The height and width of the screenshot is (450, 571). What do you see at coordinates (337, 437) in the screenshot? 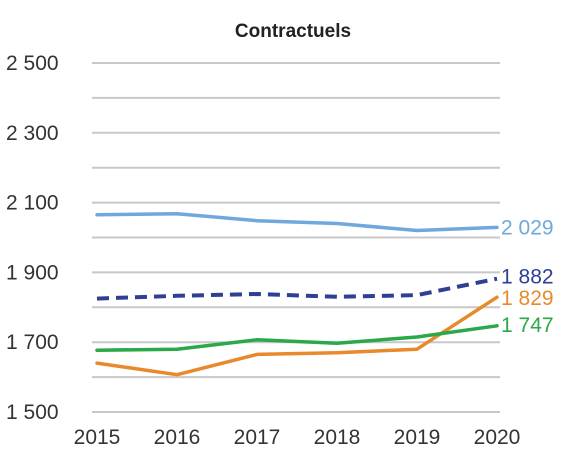
I see `x-tick-label: 2018` at bounding box center [337, 437].